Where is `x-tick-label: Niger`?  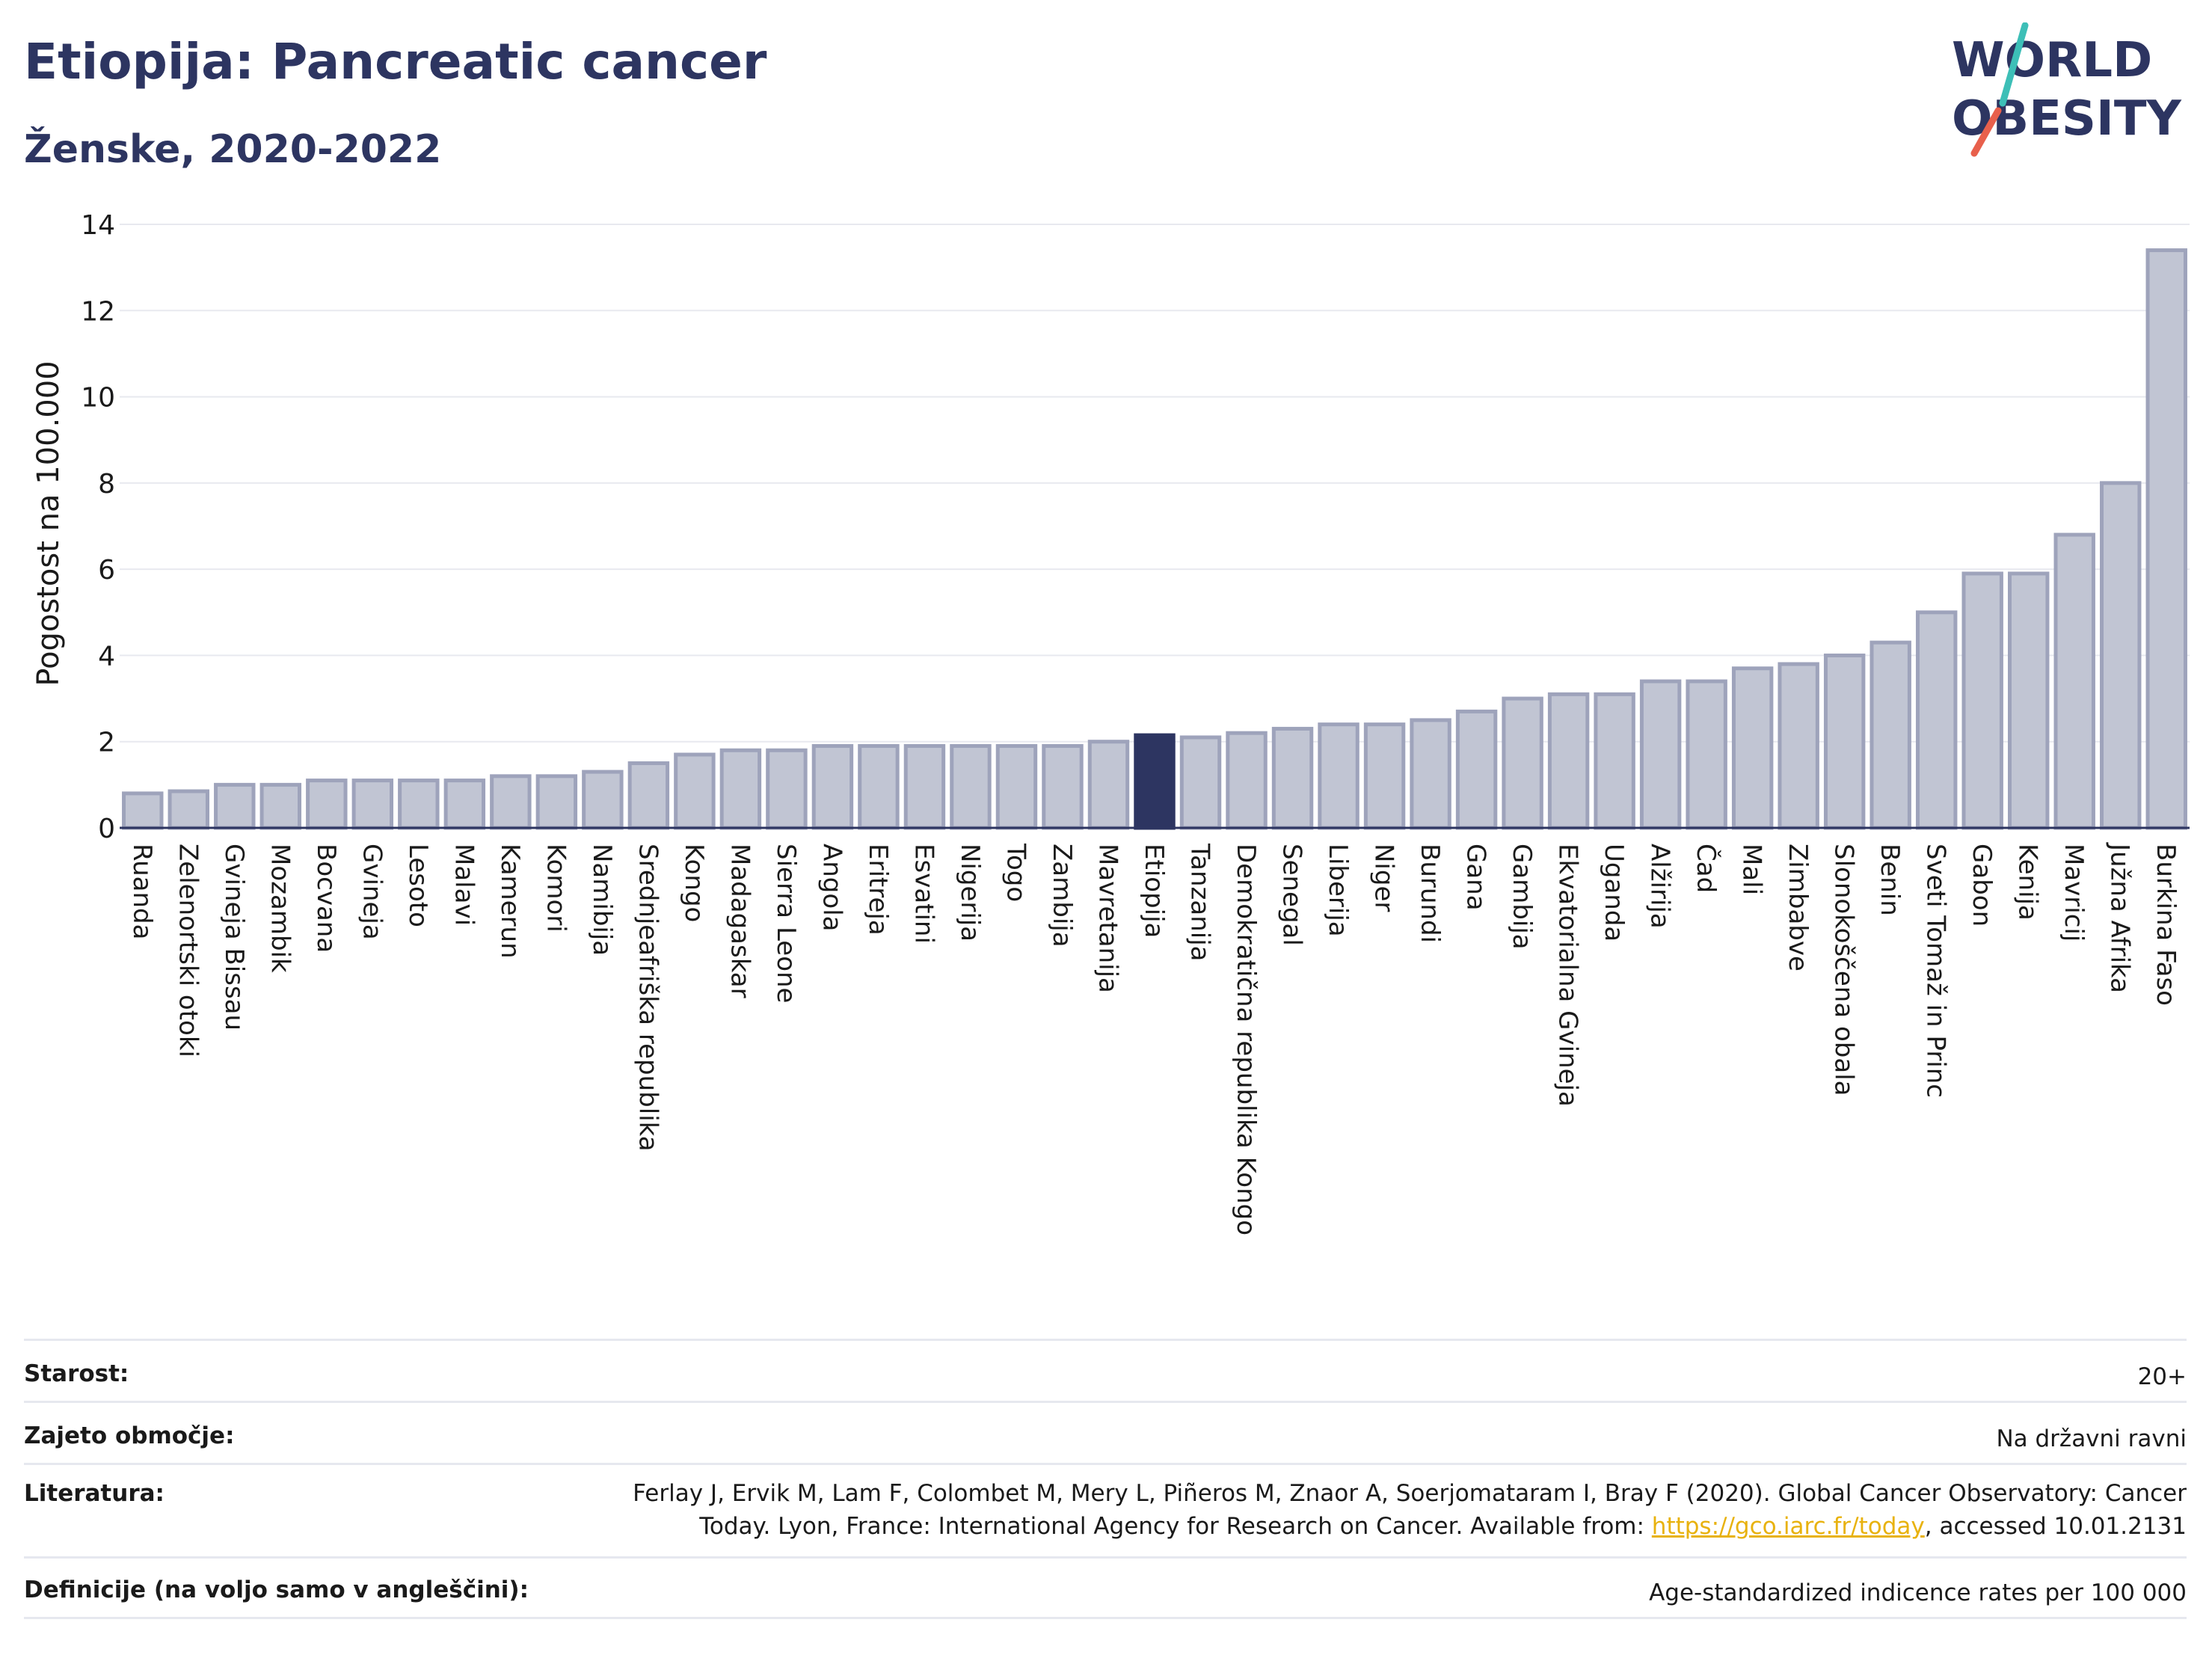 x-tick-label: Niger is located at coordinates (1384, 878).